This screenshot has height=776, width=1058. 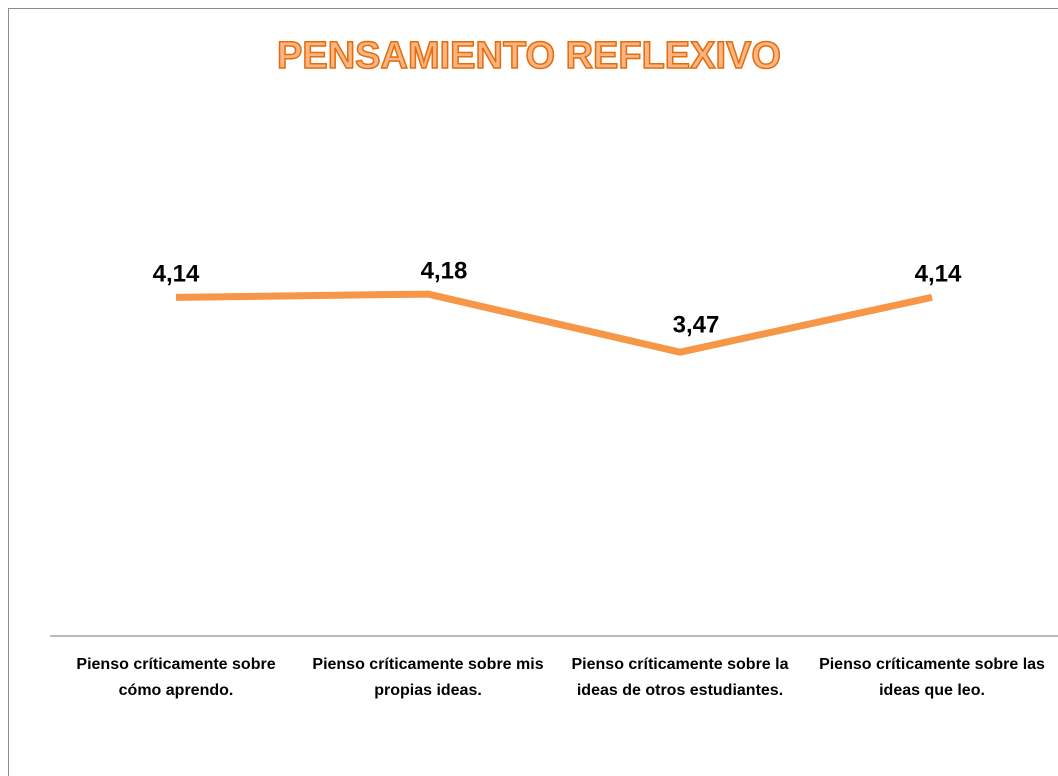 I want to click on line, so click(x=554, y=323).